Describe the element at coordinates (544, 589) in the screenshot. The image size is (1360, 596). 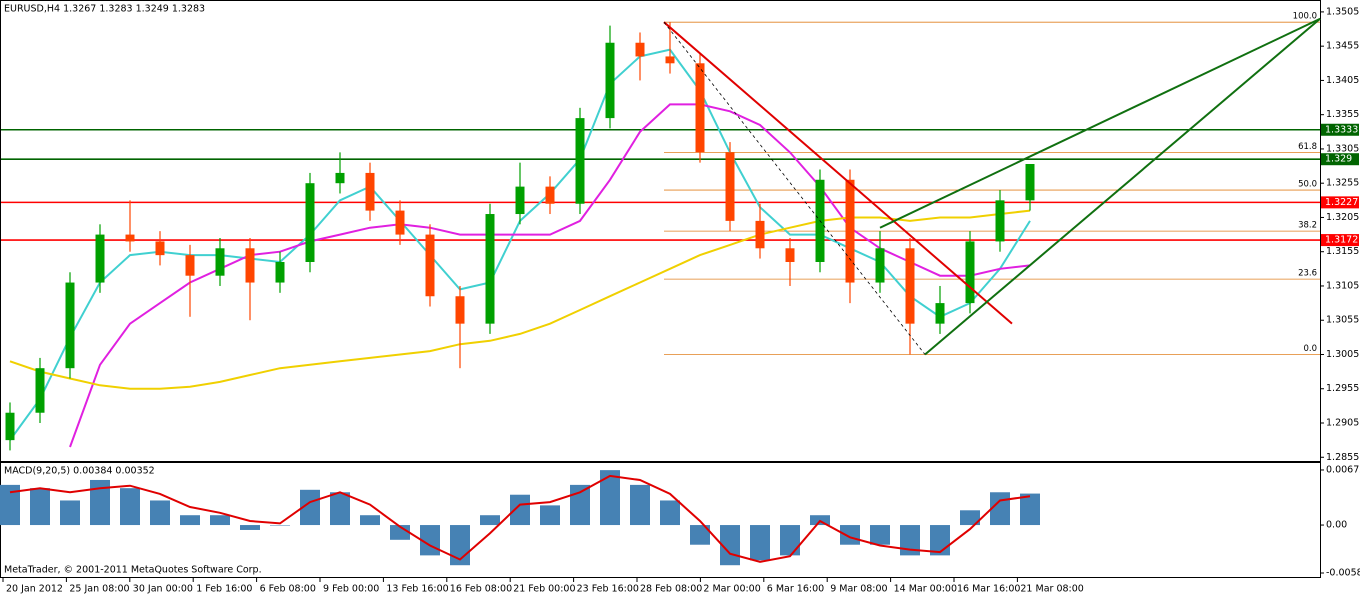
I see `x-tick-label: 21 Feb 00:00` at that location.